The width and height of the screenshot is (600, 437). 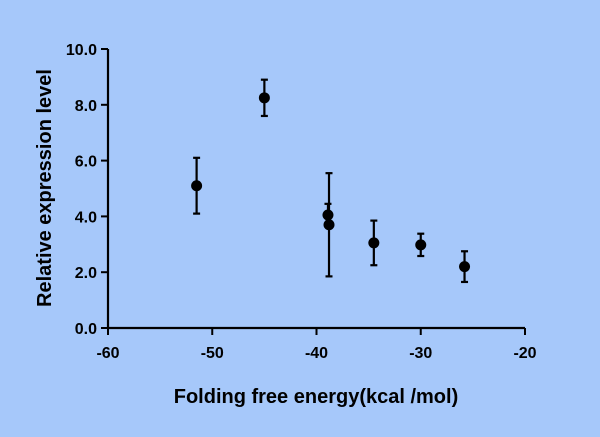 I want to click on y-tick-label: 6.0, so click(x=86, y=162).